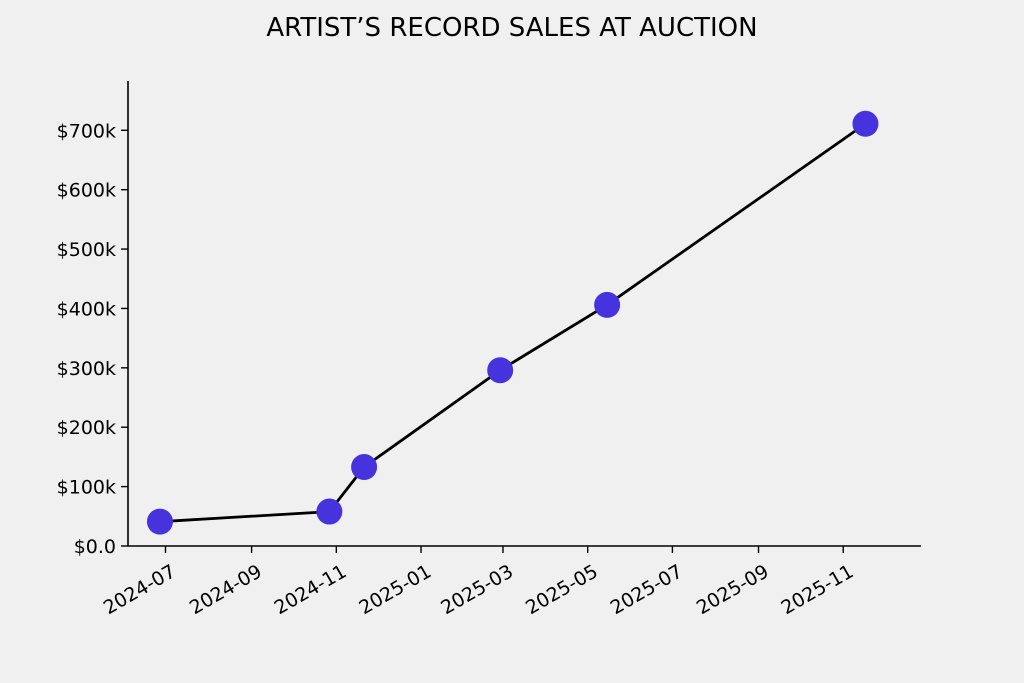 Image resolution: width=1024 pixels, height=683 pixels. I want to click on x-tick-label: 2025-05, so click(562, 589).